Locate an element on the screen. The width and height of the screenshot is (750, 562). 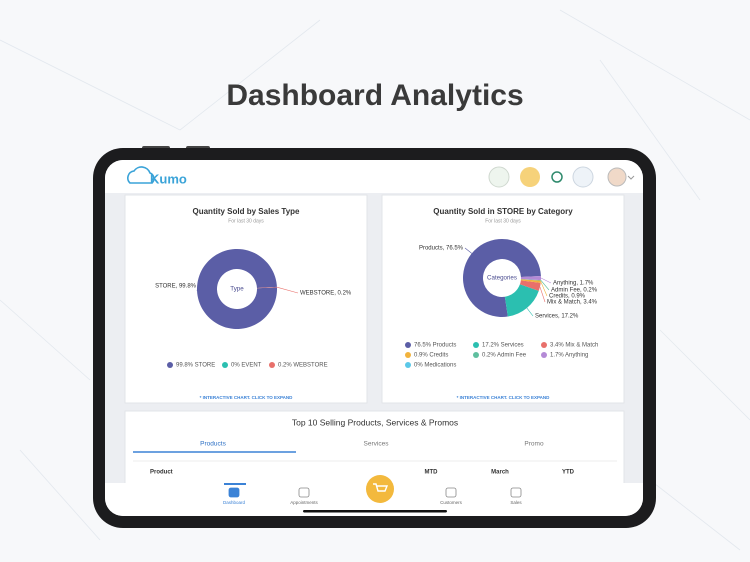
top-bar is located at coordinates (374, 176).